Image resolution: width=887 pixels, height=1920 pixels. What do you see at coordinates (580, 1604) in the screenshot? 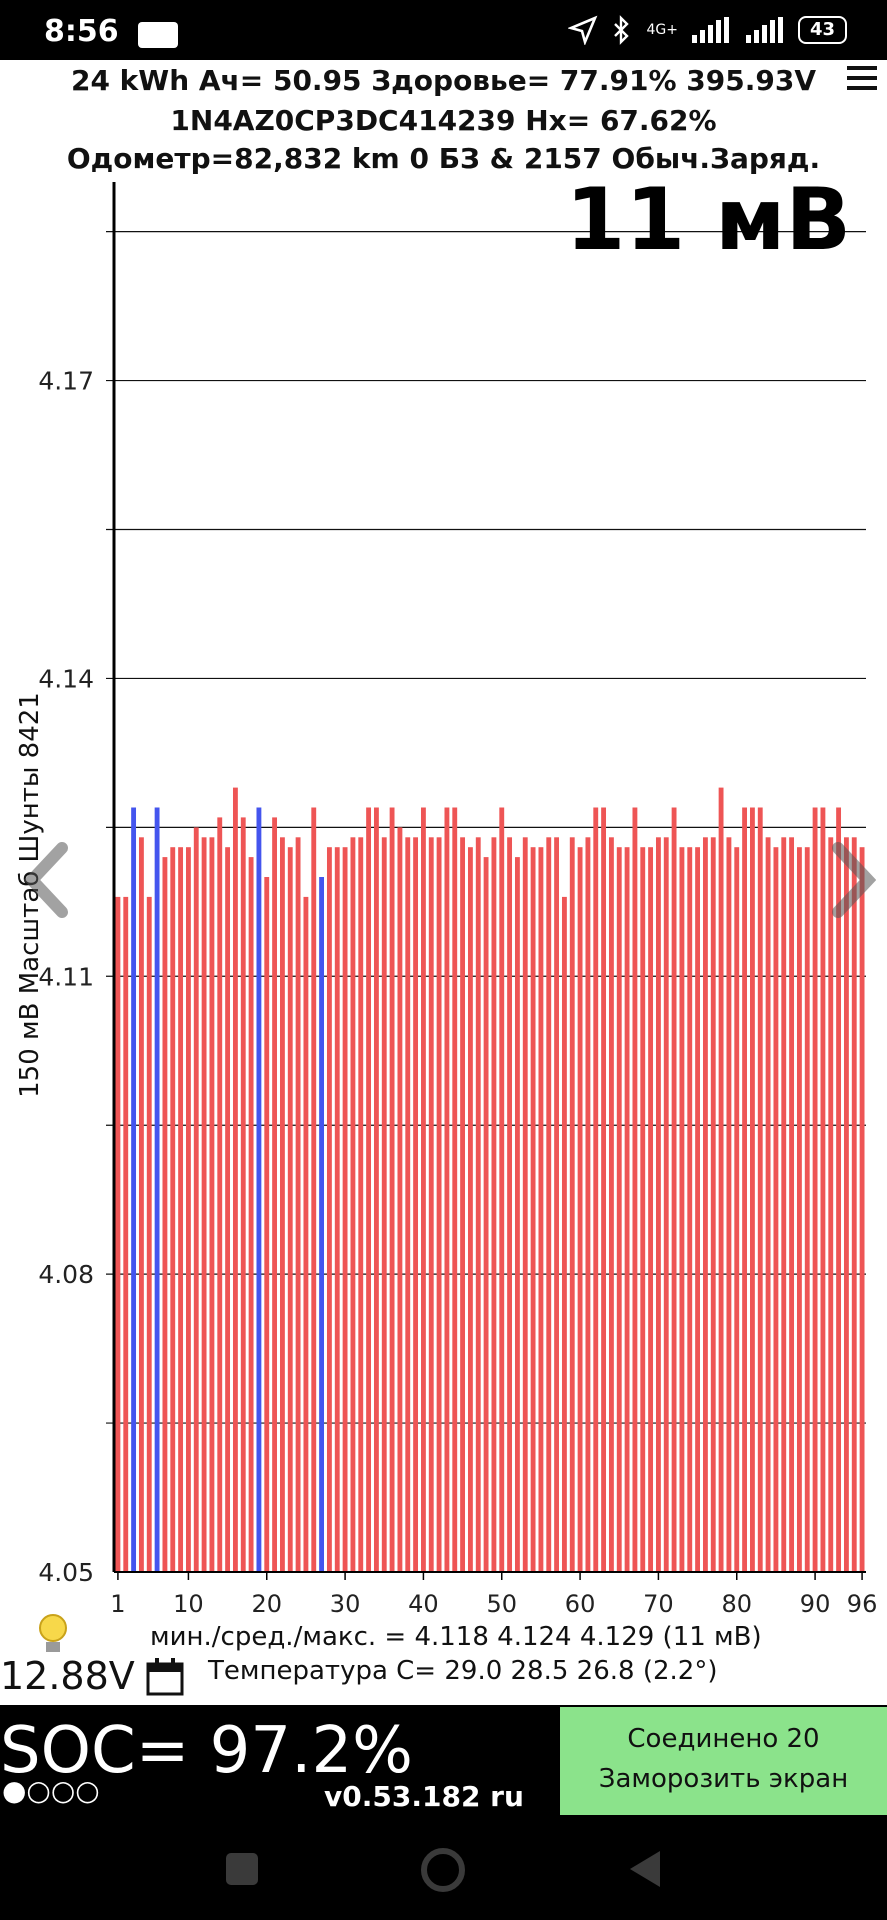
I see `x-tick-label: 60` at bounding box center [580, 1604].